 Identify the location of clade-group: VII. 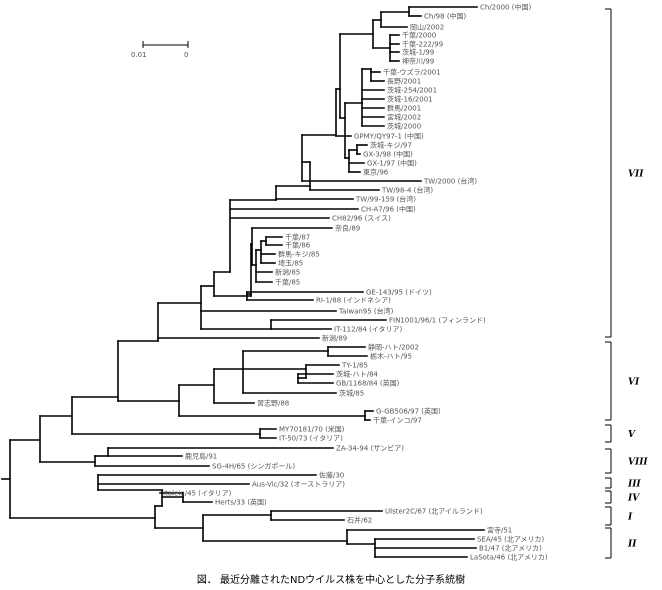
(624, 173).